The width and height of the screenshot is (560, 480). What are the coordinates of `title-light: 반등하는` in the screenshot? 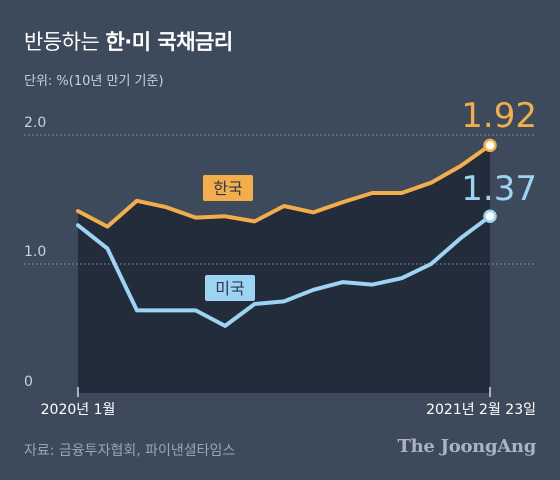 It's located at (62, 42).